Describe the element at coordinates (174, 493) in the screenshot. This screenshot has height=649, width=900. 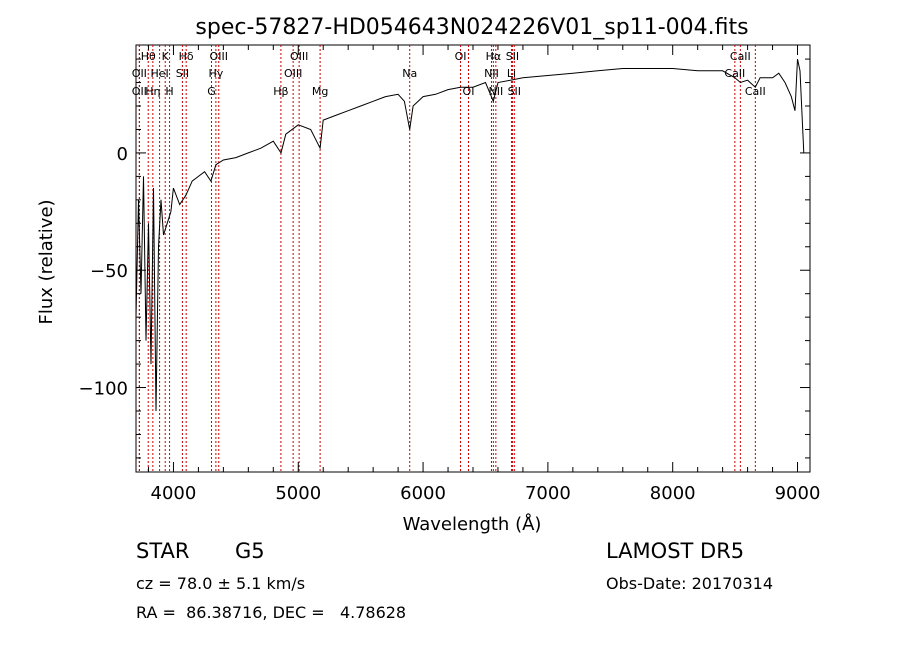
I see `x-tick-label: 4000` at that location.